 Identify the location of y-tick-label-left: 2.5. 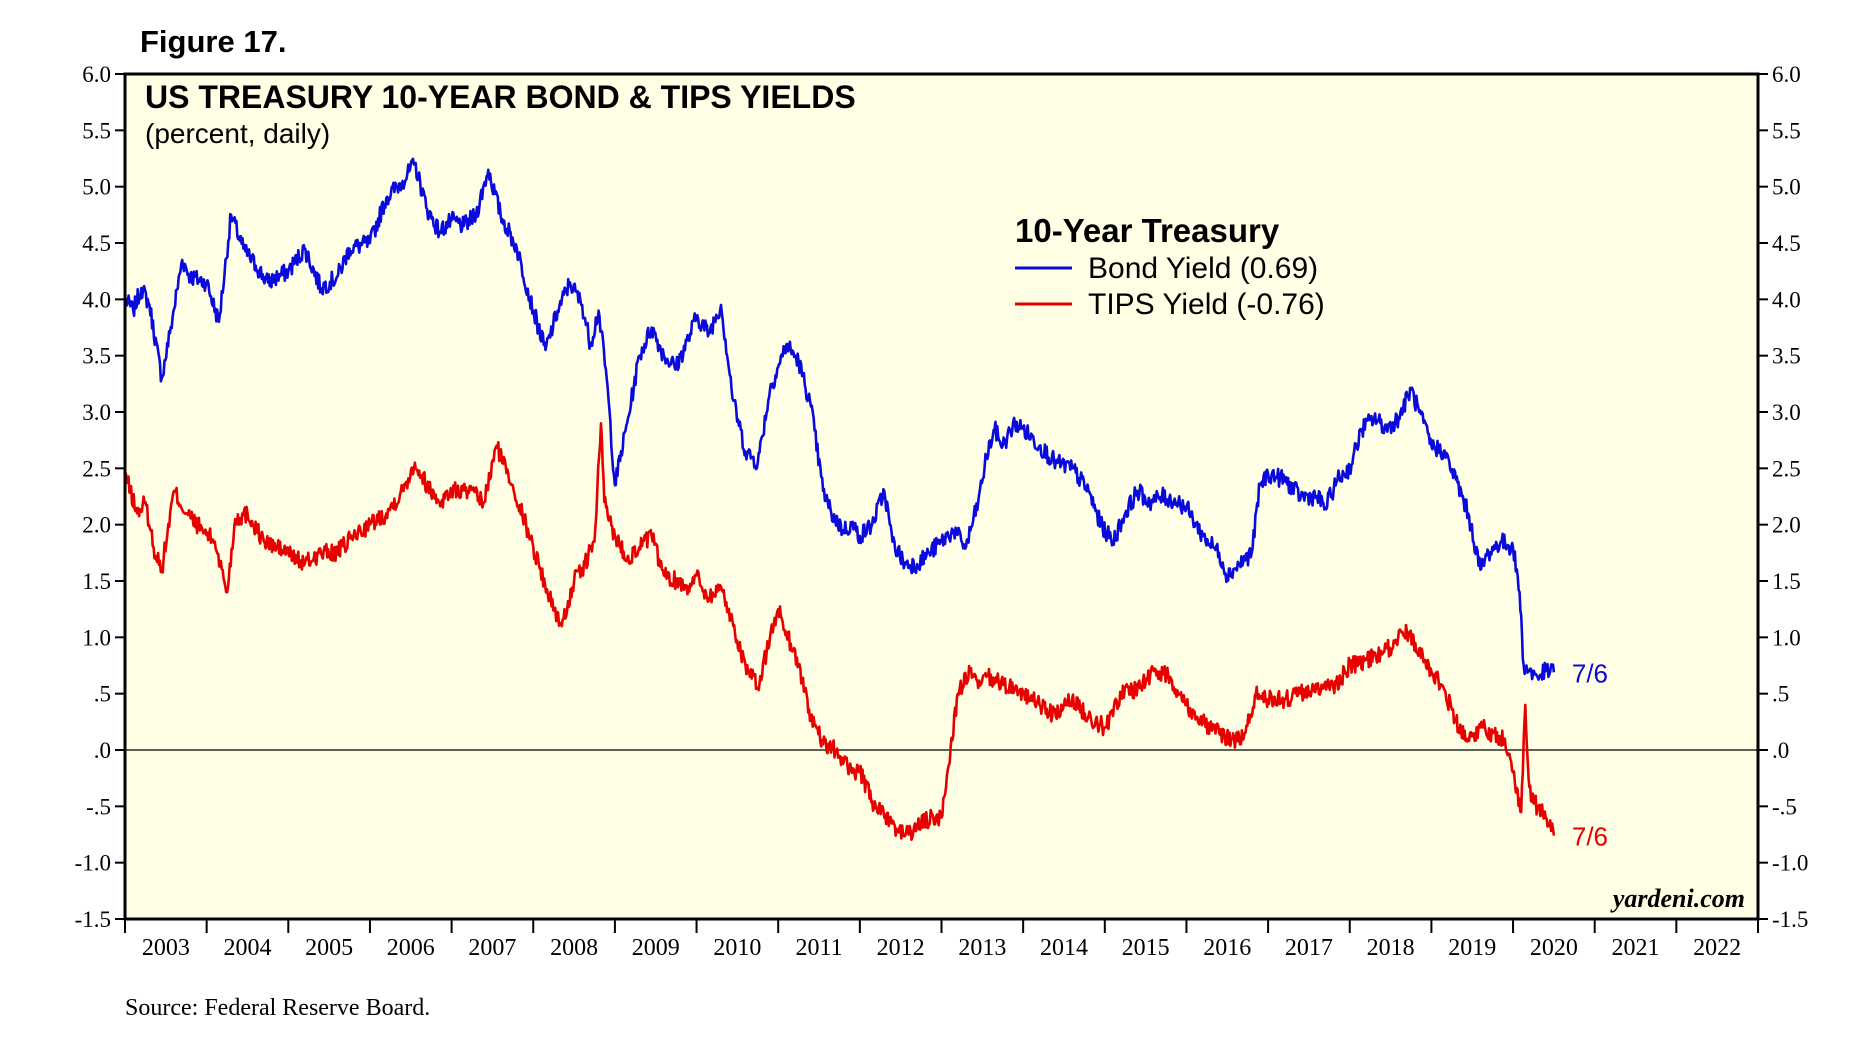
(96, 468).